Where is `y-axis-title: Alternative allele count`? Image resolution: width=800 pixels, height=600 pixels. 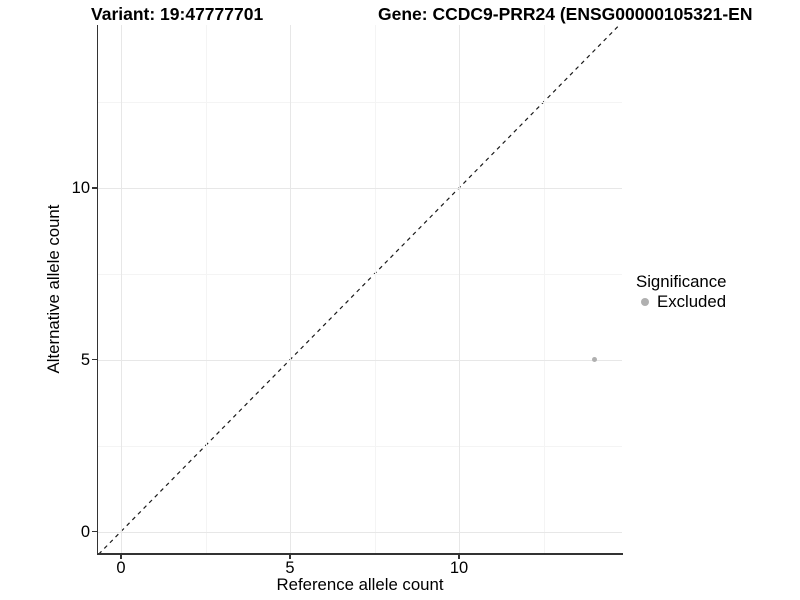 y-axis-title: Alternative allele count is located at coordinates (53, 289).